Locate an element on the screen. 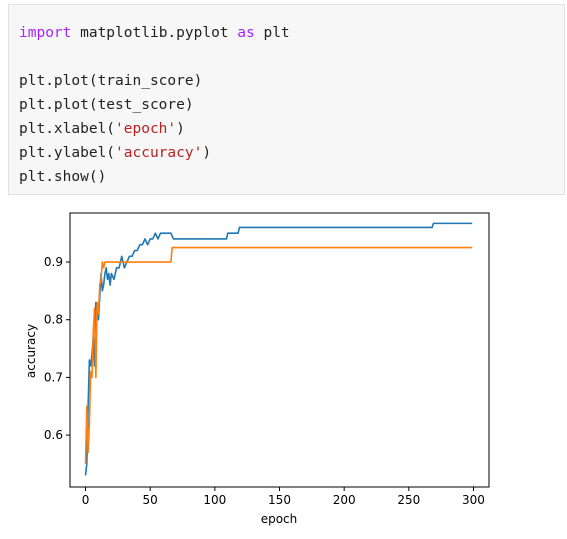  code-string: 'accuracy' is located at coordinates (159, 153).